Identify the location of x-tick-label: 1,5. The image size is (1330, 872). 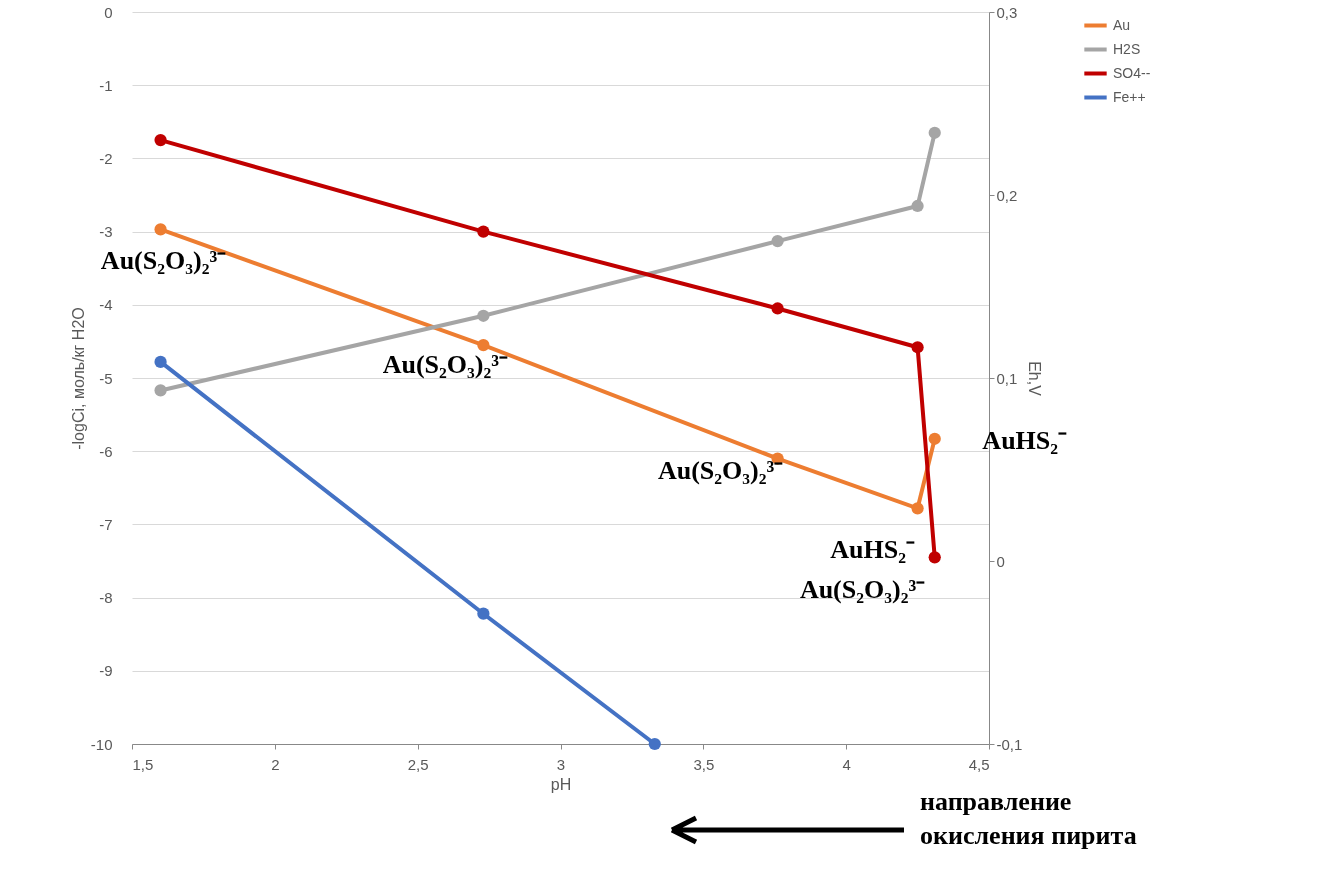
(143, 764).